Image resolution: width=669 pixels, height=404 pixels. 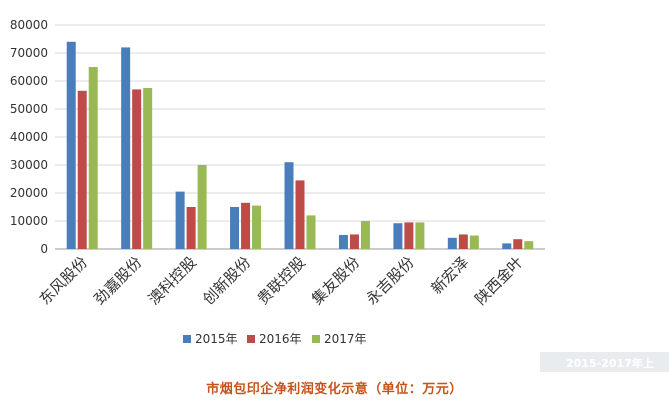 What do you see at coordinates (226, 280) in the screenshot?
I see `x-category-label: 创新股份` at bounding box center [226, 280].